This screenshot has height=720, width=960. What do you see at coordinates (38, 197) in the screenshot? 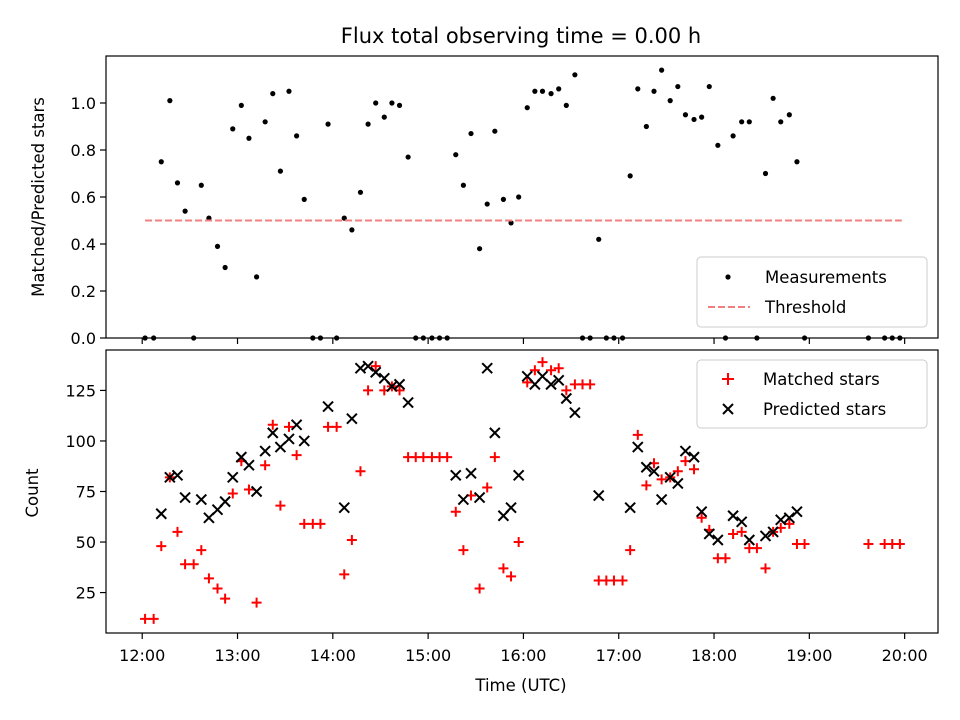
I see `top-y-axis-label: Matched/Predicted stars` at bounding box center [38, 197].